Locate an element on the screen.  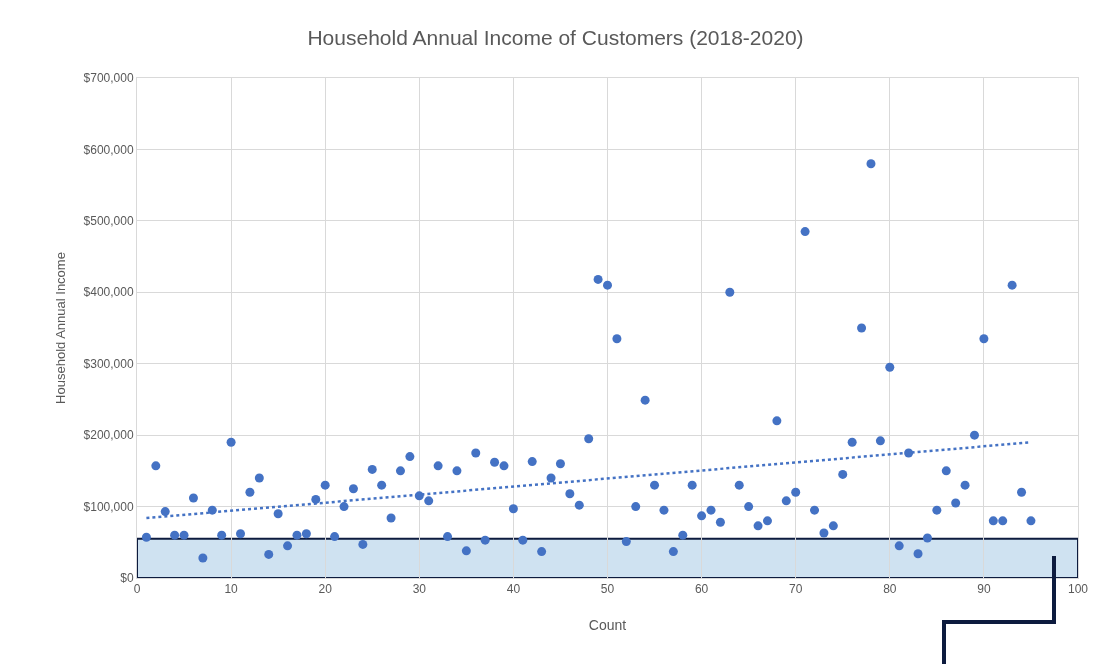
y-tick-label: $400,000 is located at coordinates (108, 292).